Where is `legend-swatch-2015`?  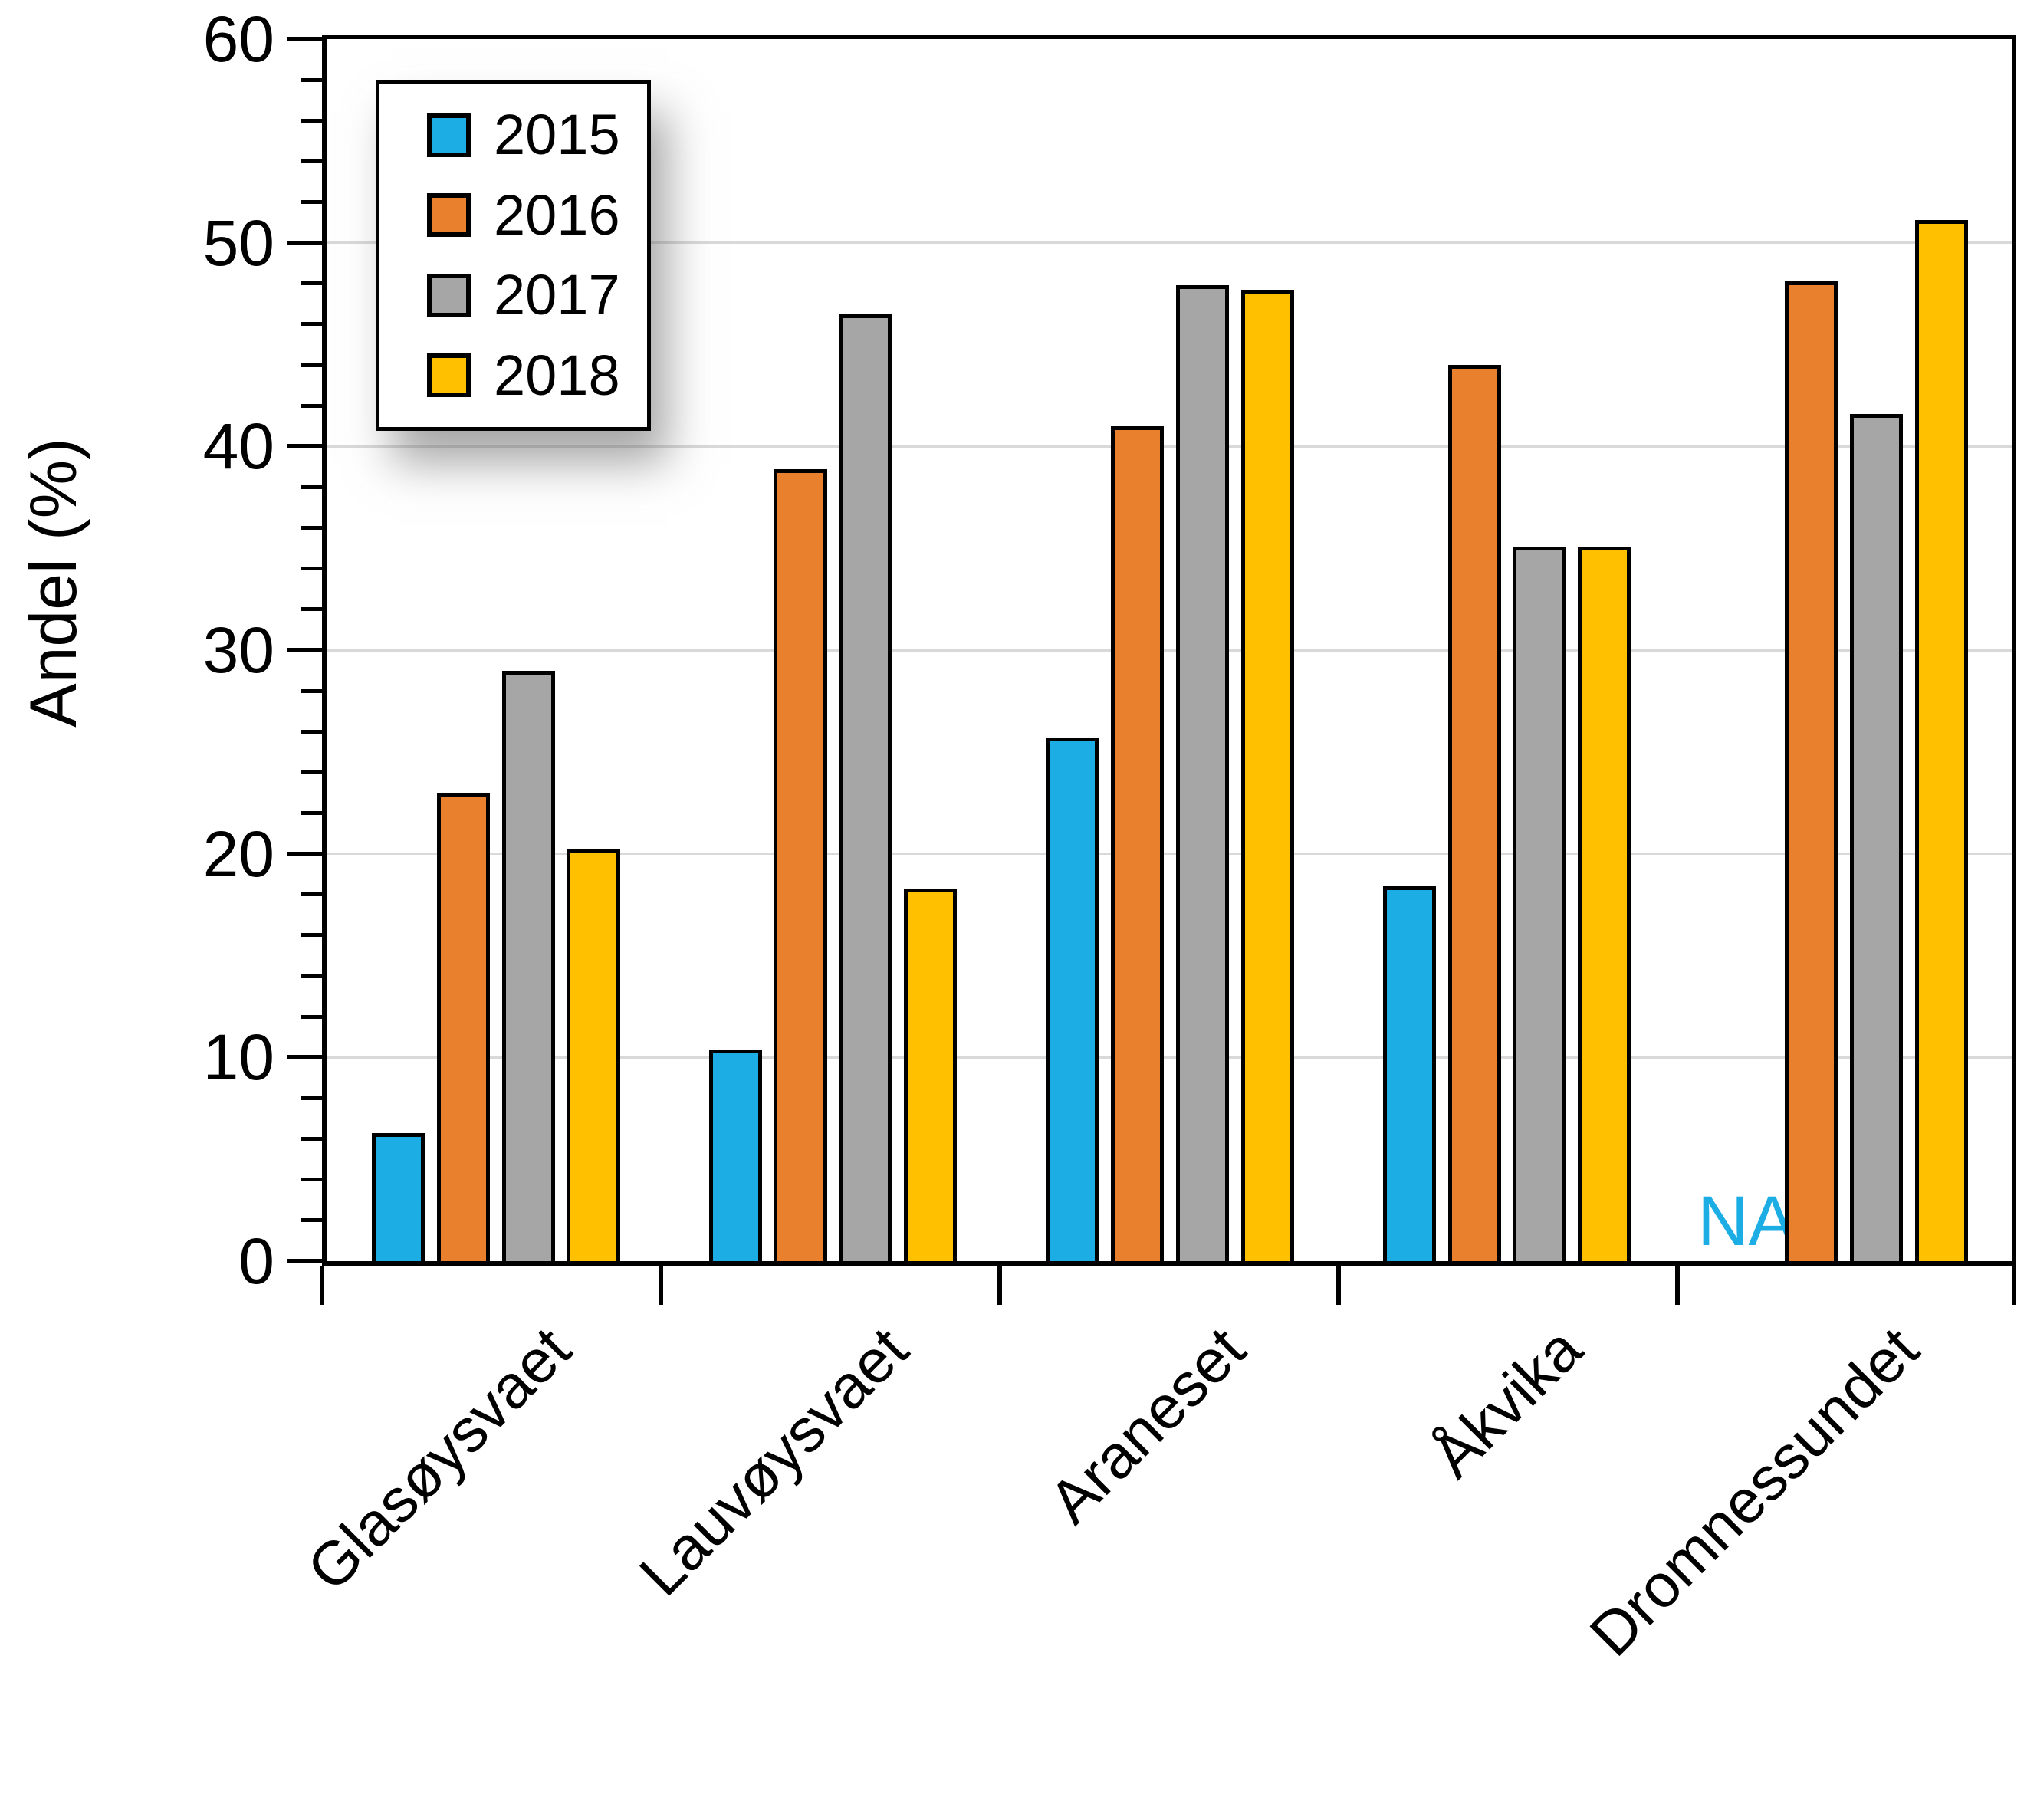 legend-swatch-2015 is located at coordinates (449, 135).